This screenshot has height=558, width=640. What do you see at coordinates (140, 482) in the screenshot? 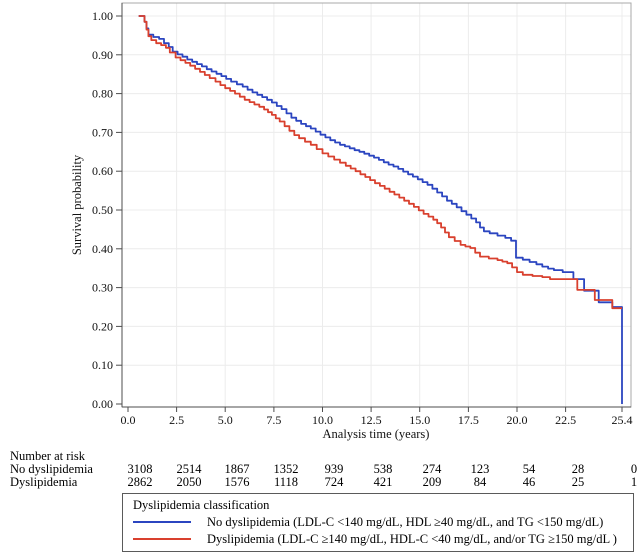
I see `risk-count: 2862` at bounding box center [140, 482].